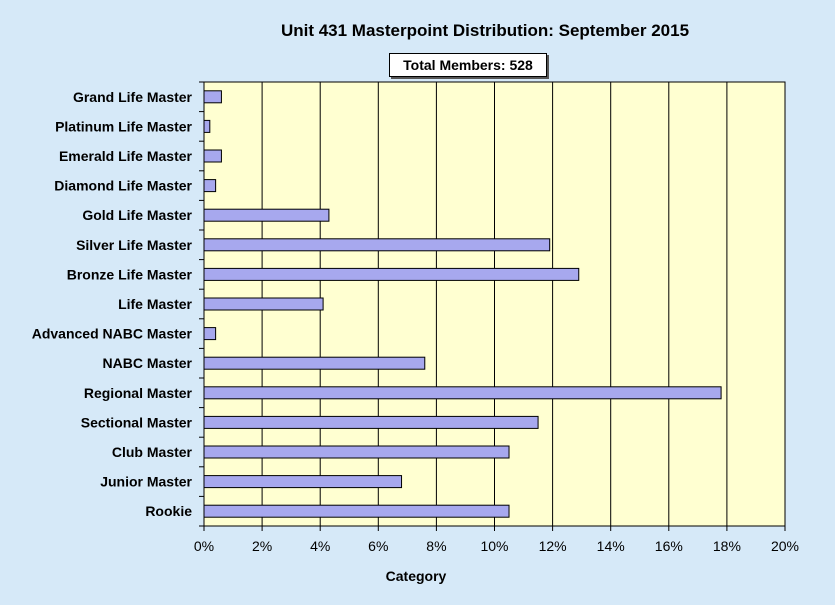 Image resolution: width=835 pixels, height=605 pixels. I want to click on x-tick-label: 16%, so click(669, 546).